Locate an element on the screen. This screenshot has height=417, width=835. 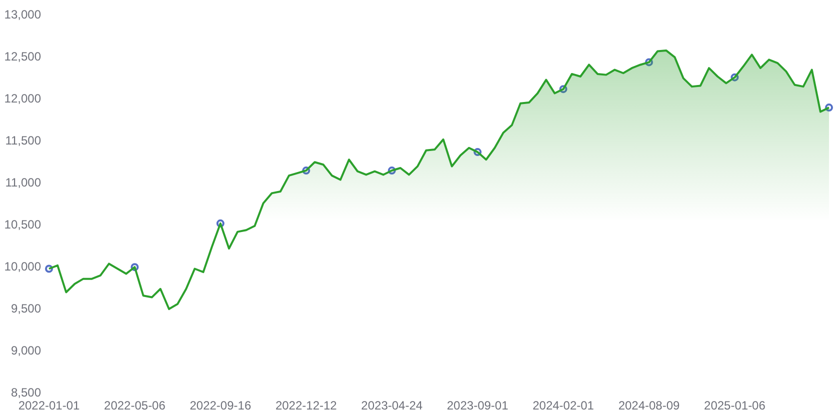
x-tick-label: 2024-02-01 is located at coordinates (563, 405).